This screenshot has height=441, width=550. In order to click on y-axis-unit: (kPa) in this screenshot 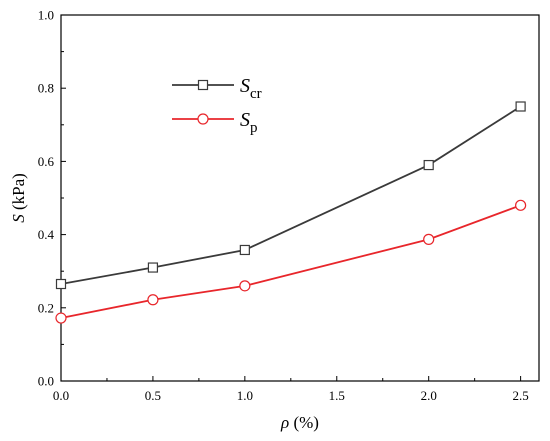, I will do `click(18, 193)`.